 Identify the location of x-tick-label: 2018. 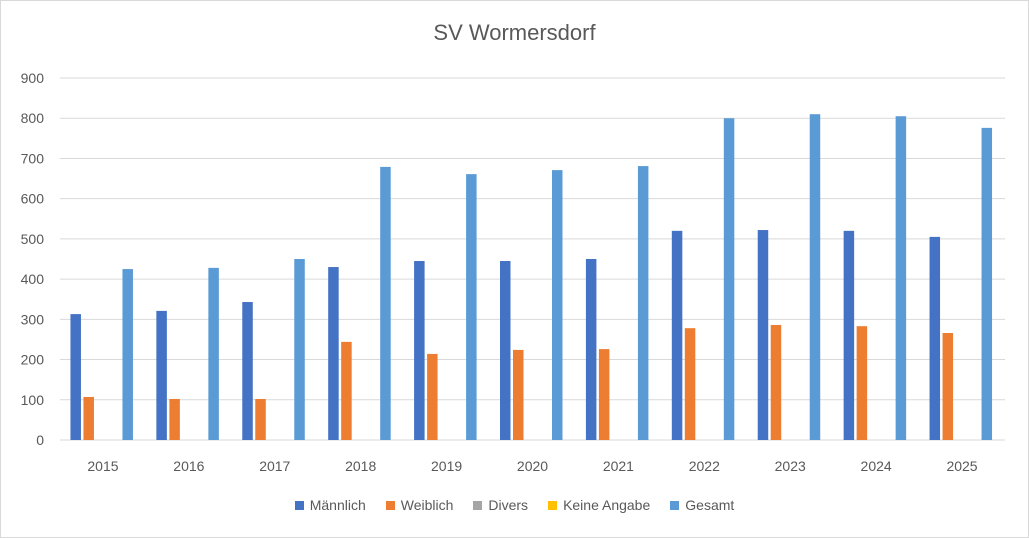
(360, 466).